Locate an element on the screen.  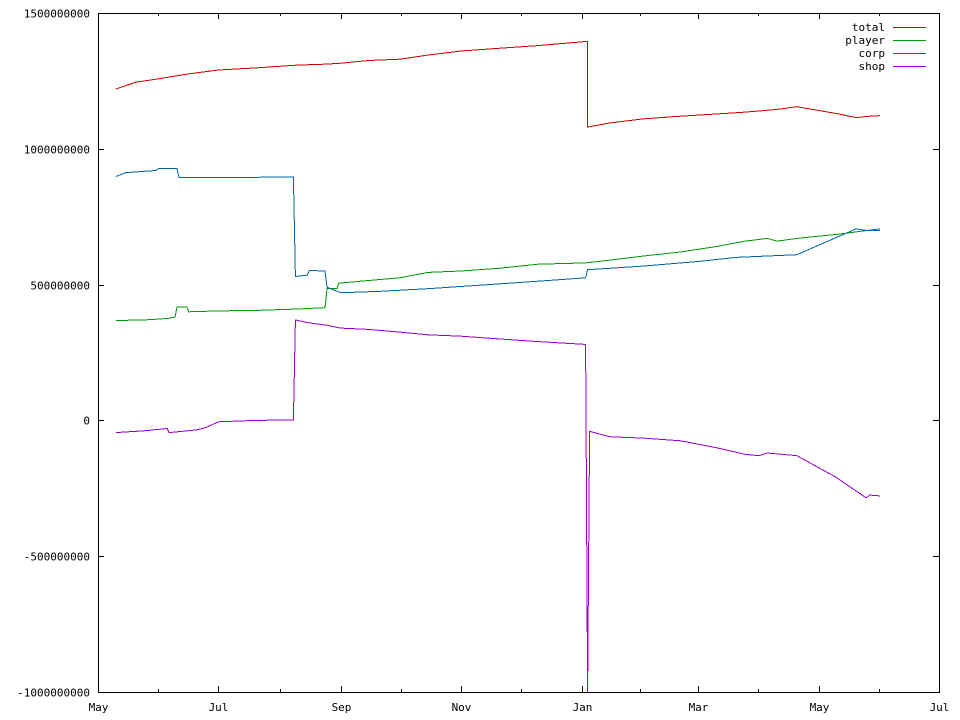
series-line-corp is located at coordinates (497, 230).